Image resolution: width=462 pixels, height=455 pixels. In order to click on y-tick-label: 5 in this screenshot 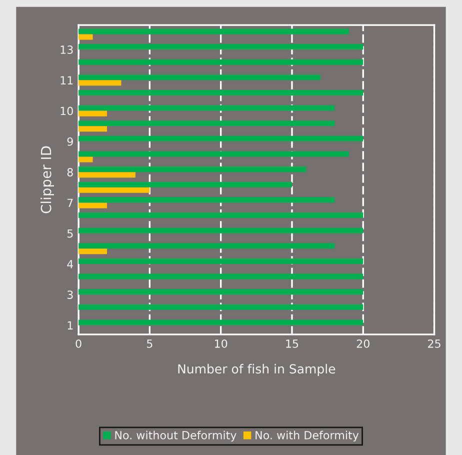, I will do `click(70, 233)`.